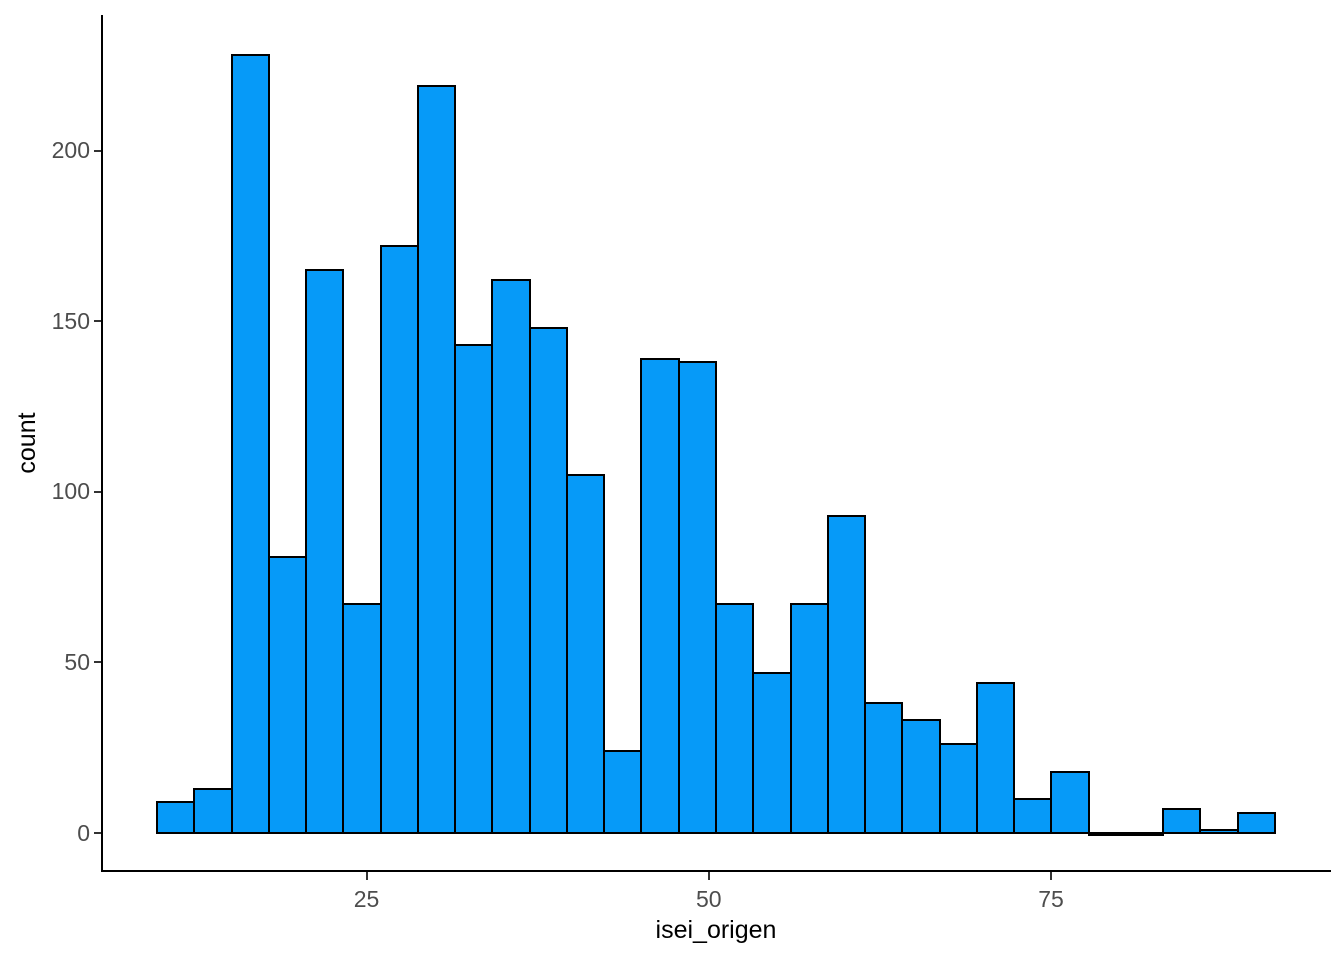 This screenshot has width=1344, height=960. What do you see at coordinates (102, 443) in the screenshot?
I see `y-axis-line` at bounding box center [102, 443].